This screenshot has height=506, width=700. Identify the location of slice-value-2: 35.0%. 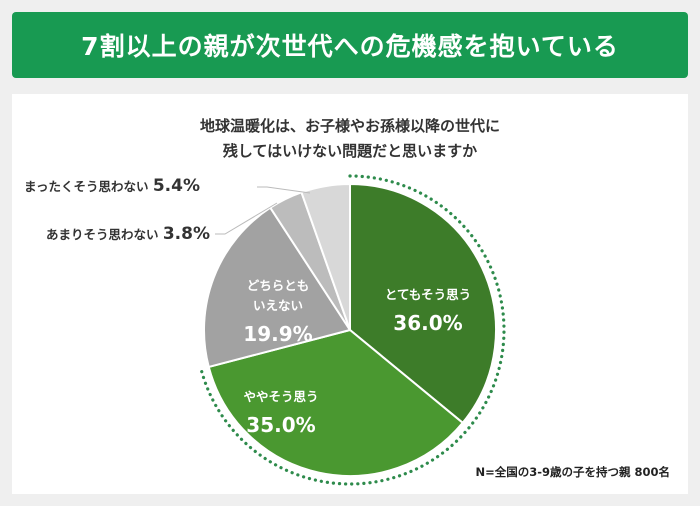
(280, 425).